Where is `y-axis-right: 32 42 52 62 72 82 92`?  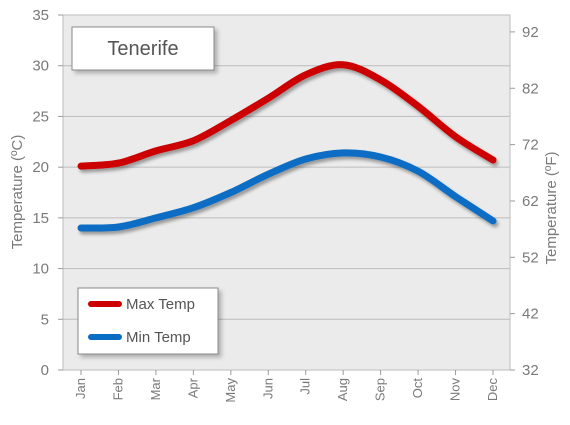
y-axis-right: 32 42 52 62 72 82 92 is located at coordinates (524, 201).